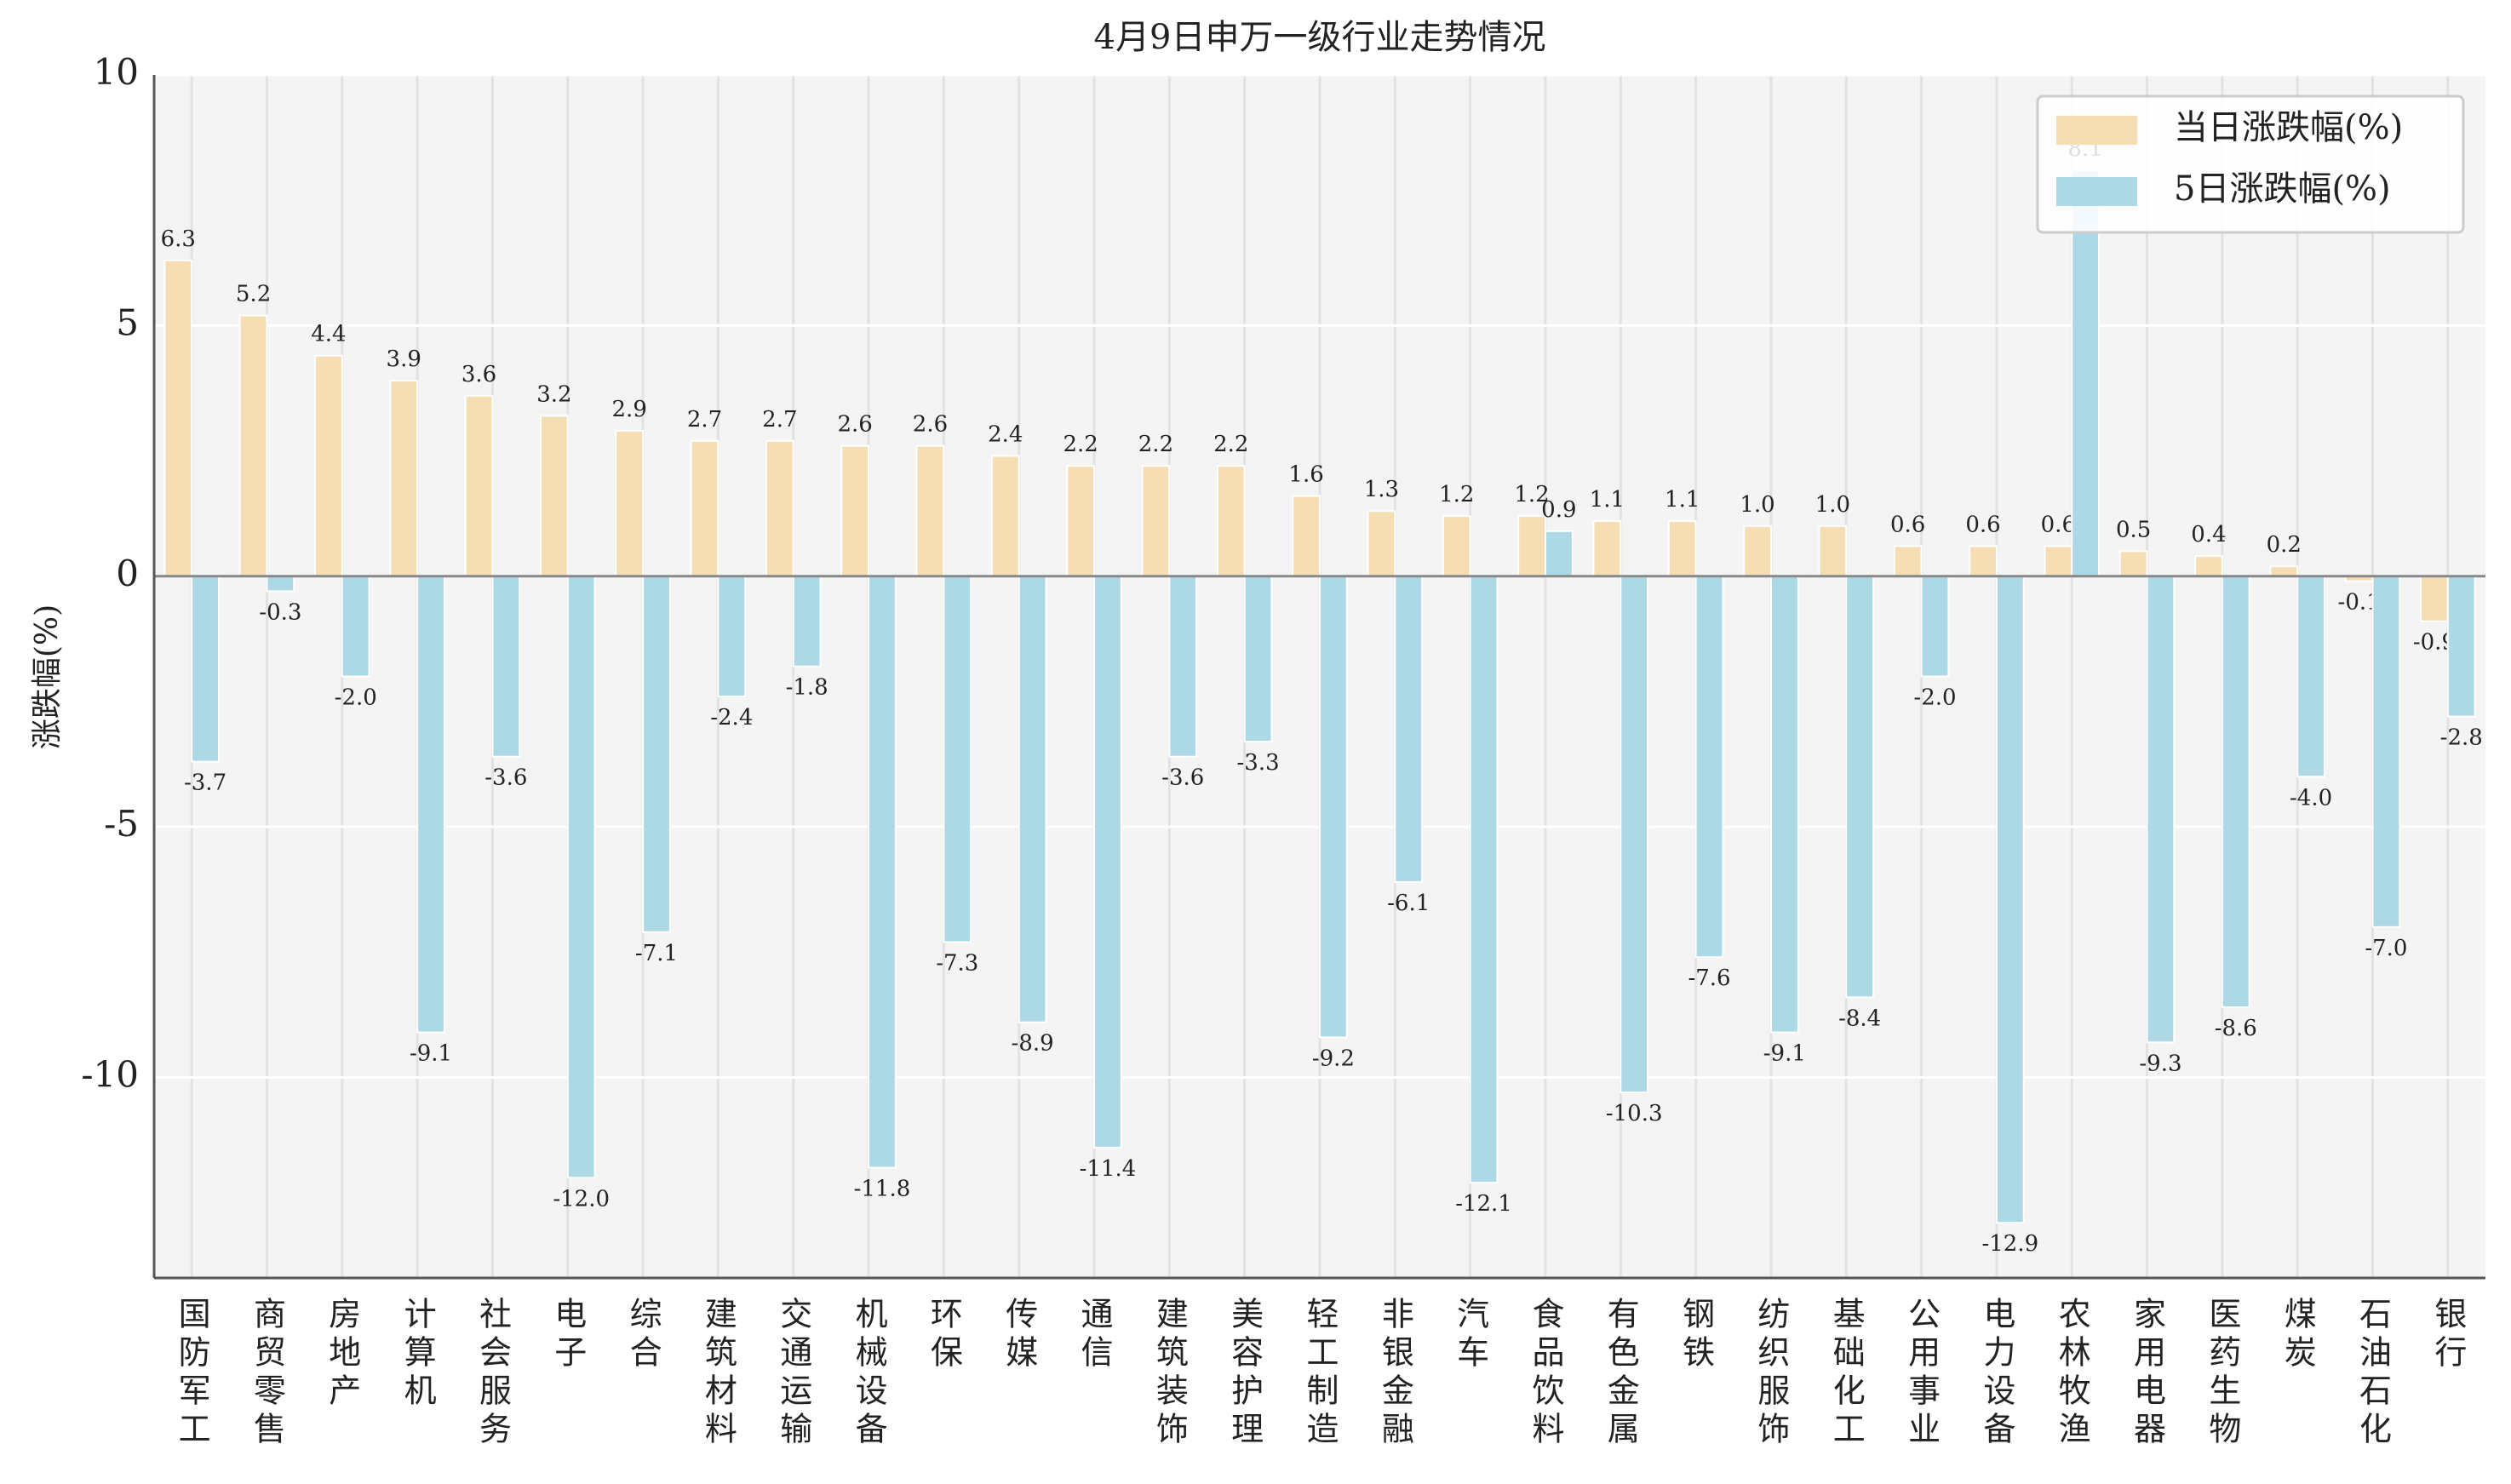 Image resolution: width=2511 pixels, height=1484 pixels. Describe the element at coordinates (404, 359) in the screenshot. I see `value-label: 3.9` at that location.